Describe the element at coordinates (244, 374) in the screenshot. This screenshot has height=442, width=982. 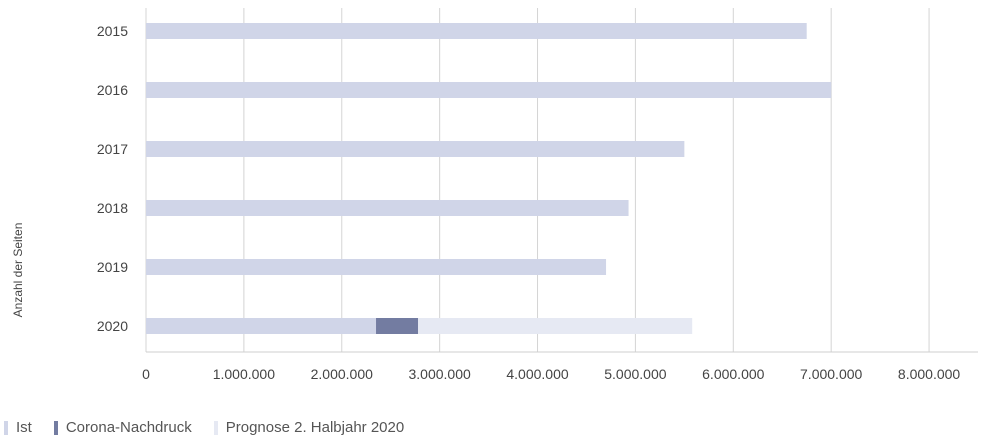
I see `x-tick-label: 1.000.000` at that location.